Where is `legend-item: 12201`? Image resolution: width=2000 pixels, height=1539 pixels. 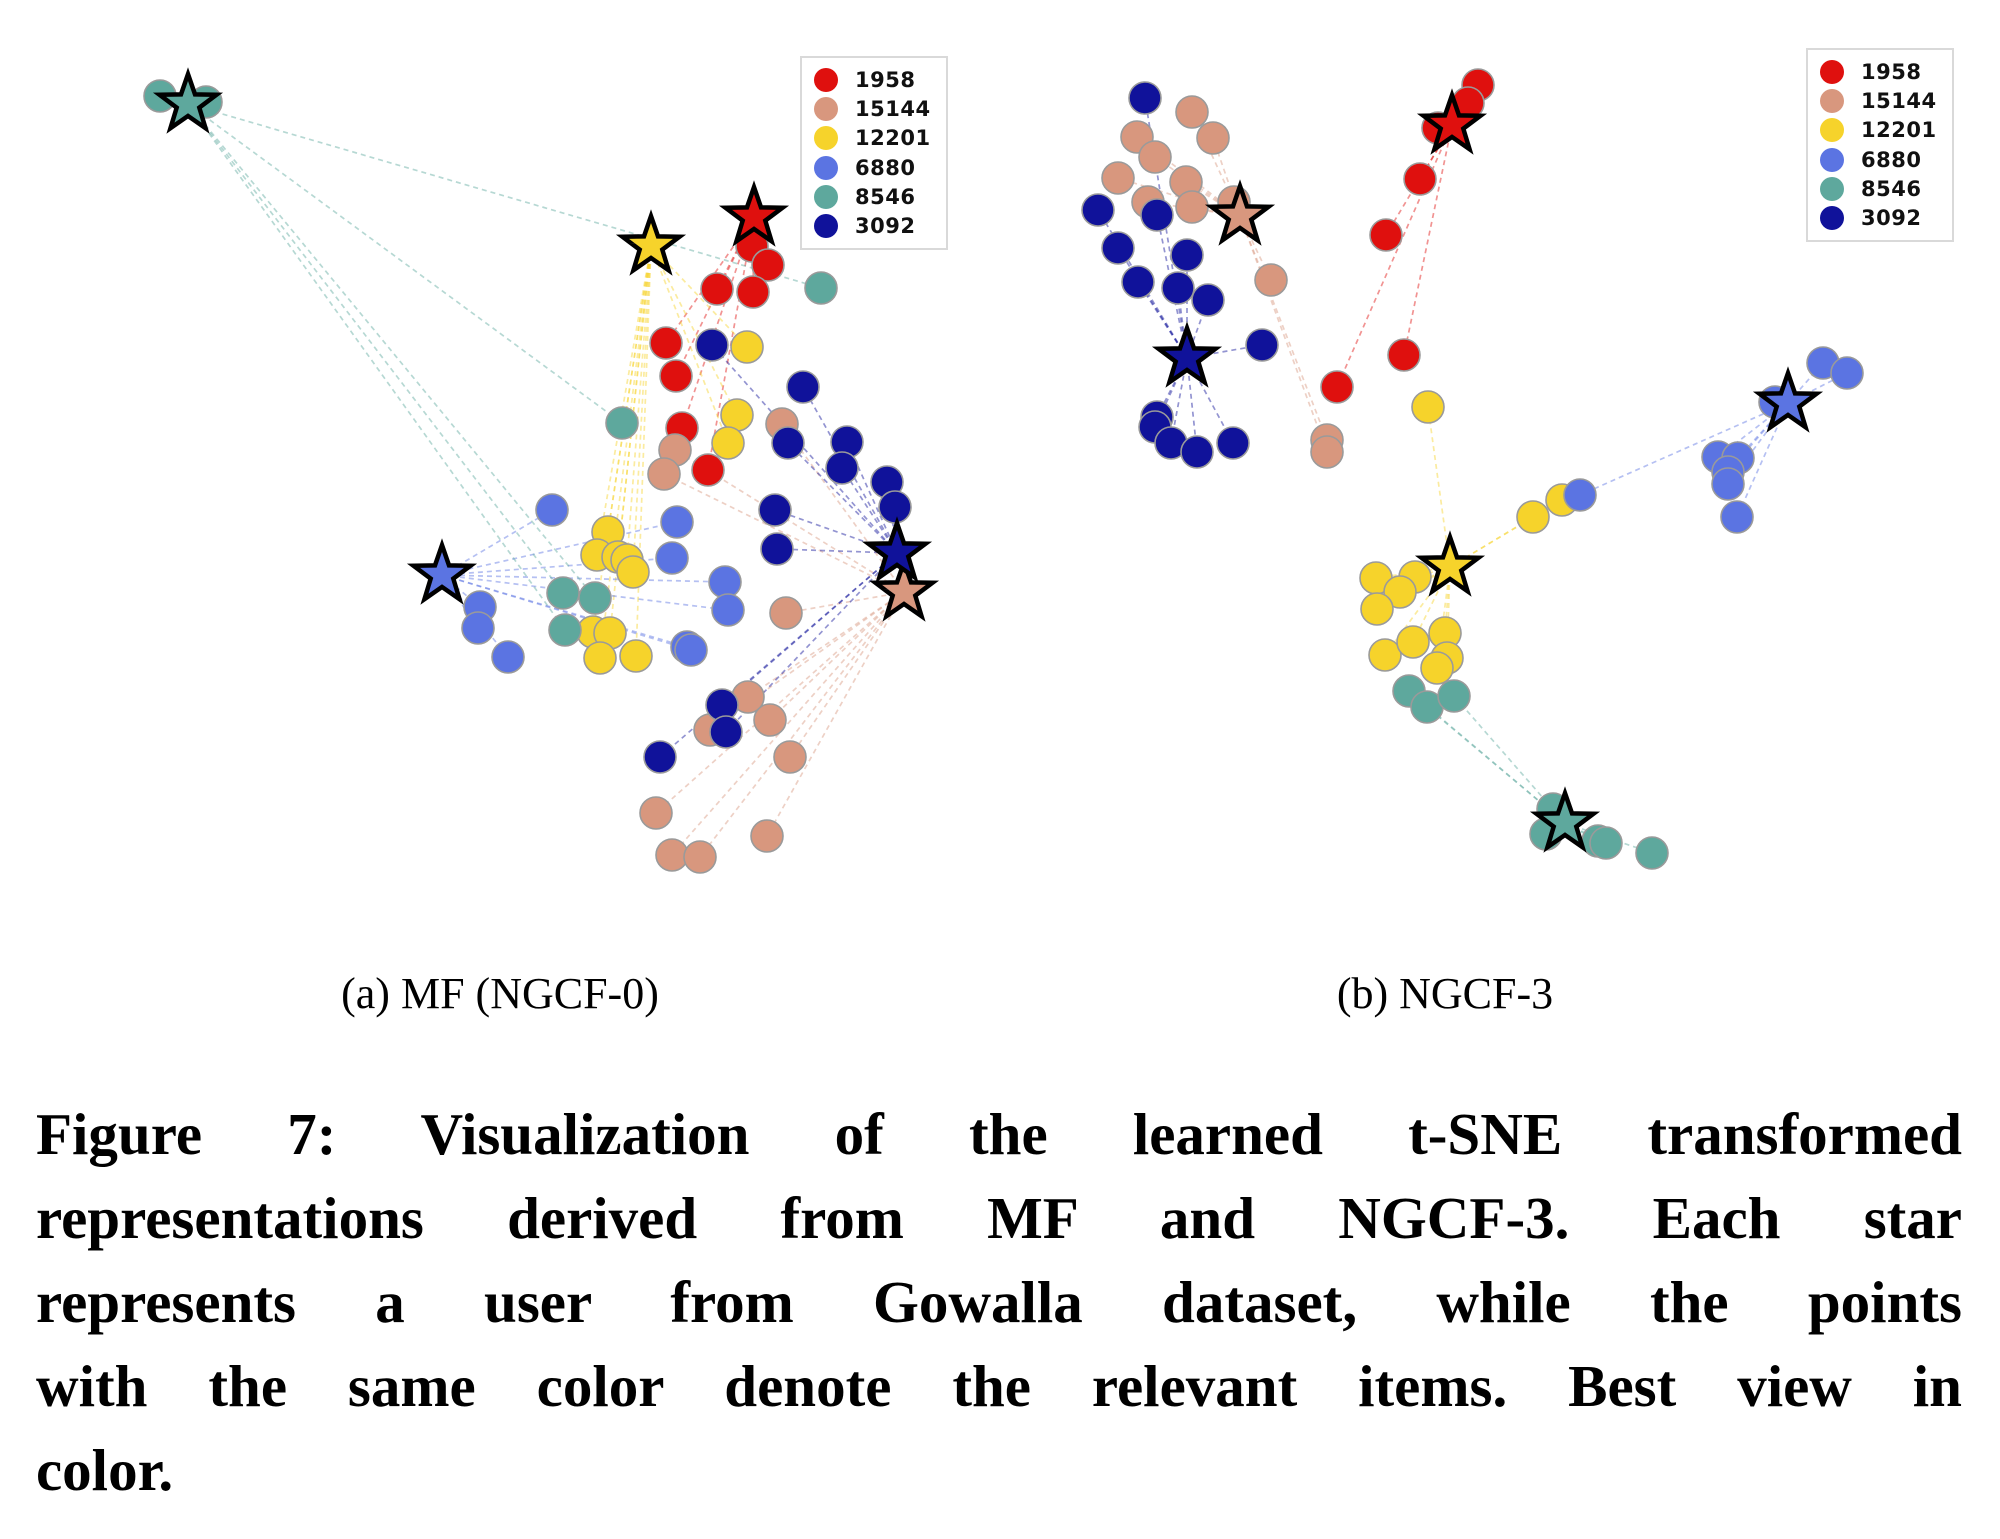
legend-item: 12201 is located at coordinates (876, 138).